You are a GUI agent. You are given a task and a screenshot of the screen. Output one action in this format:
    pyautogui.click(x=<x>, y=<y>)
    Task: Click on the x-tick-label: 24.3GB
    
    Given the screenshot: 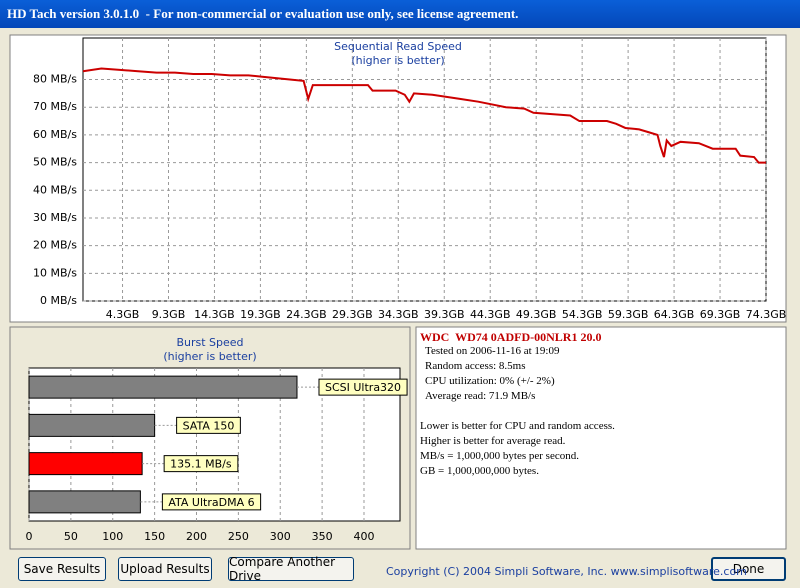 What is the action you would take?
    pyautogui.click(x=306, y=314)
    